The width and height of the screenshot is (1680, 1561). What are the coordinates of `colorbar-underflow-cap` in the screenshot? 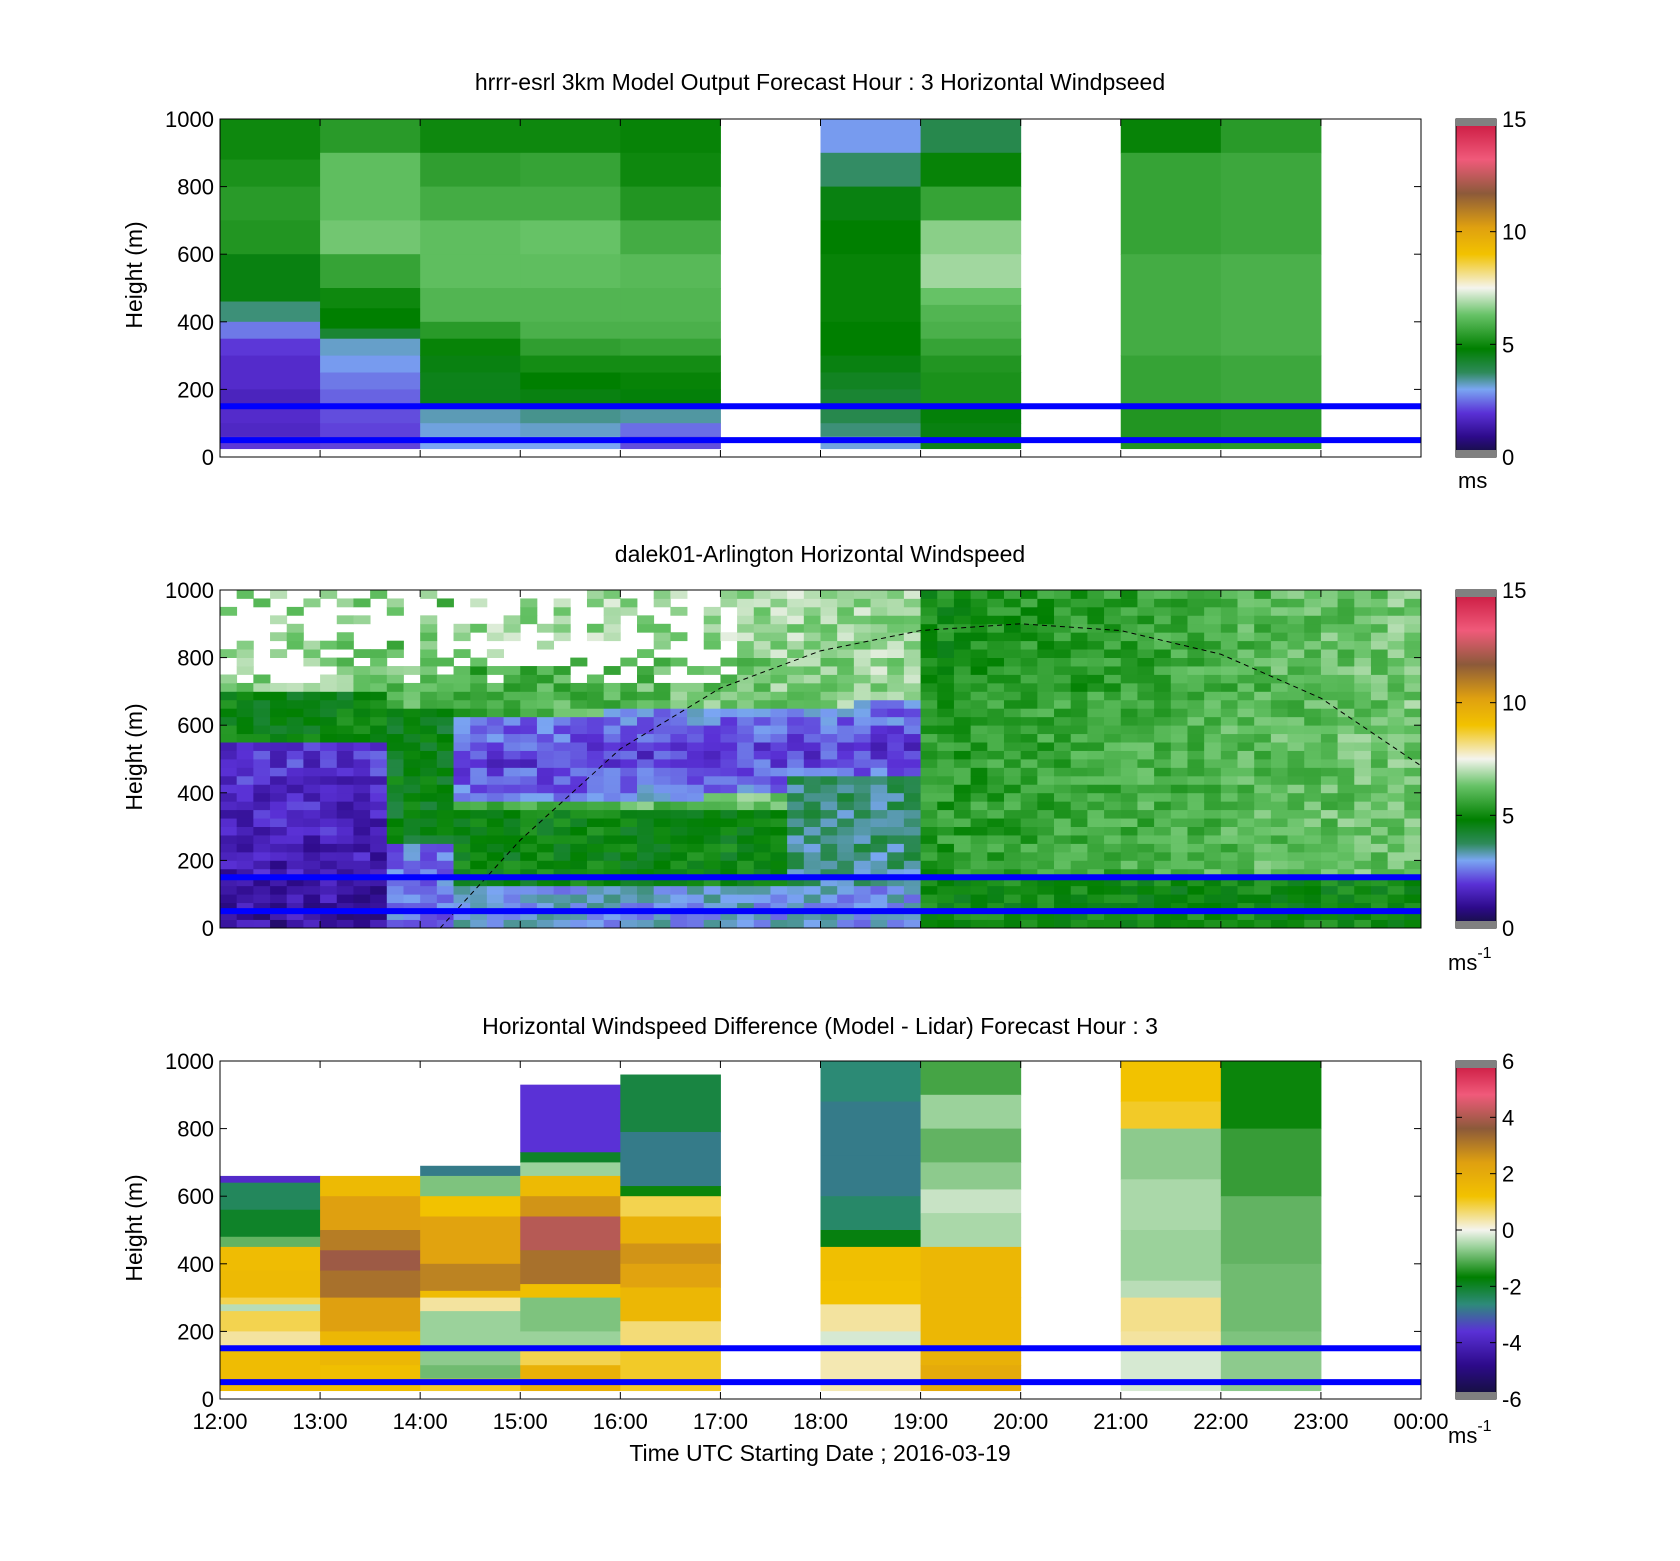 It's located at (1476, 924).